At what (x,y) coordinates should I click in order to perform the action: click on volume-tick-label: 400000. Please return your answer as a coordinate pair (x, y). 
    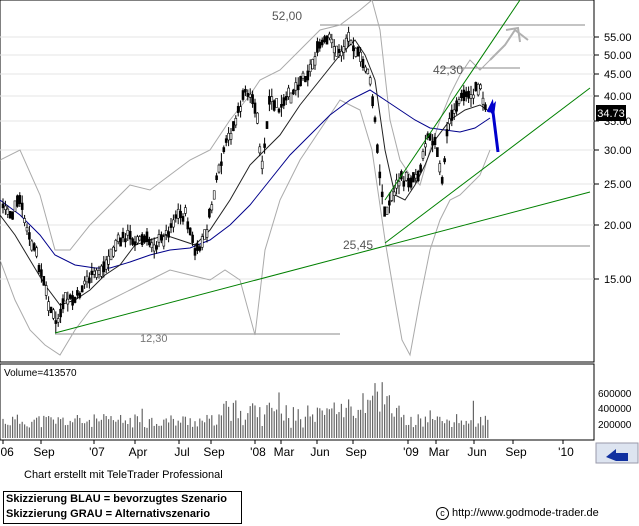
    Looking at the image, I should click on (615, 409).